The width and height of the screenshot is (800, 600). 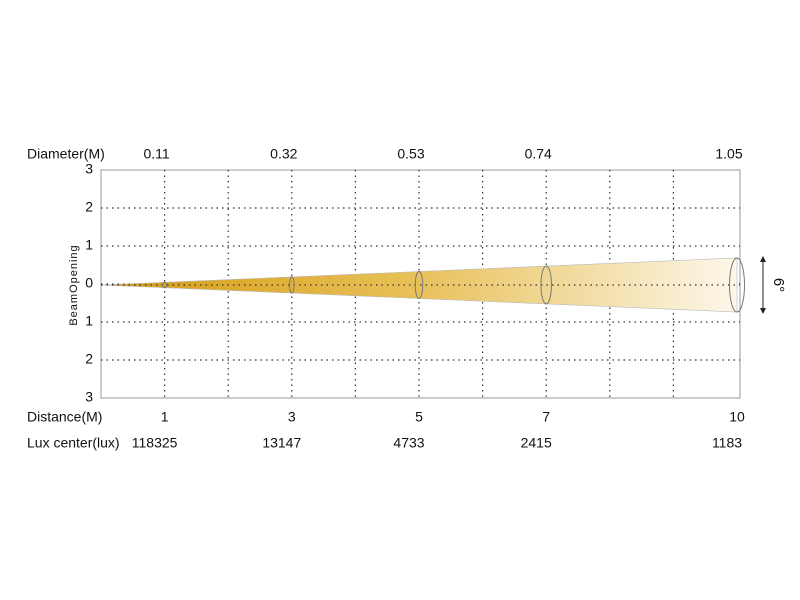 I want to click on lux-value: 118325, so click(x=155, y=443).